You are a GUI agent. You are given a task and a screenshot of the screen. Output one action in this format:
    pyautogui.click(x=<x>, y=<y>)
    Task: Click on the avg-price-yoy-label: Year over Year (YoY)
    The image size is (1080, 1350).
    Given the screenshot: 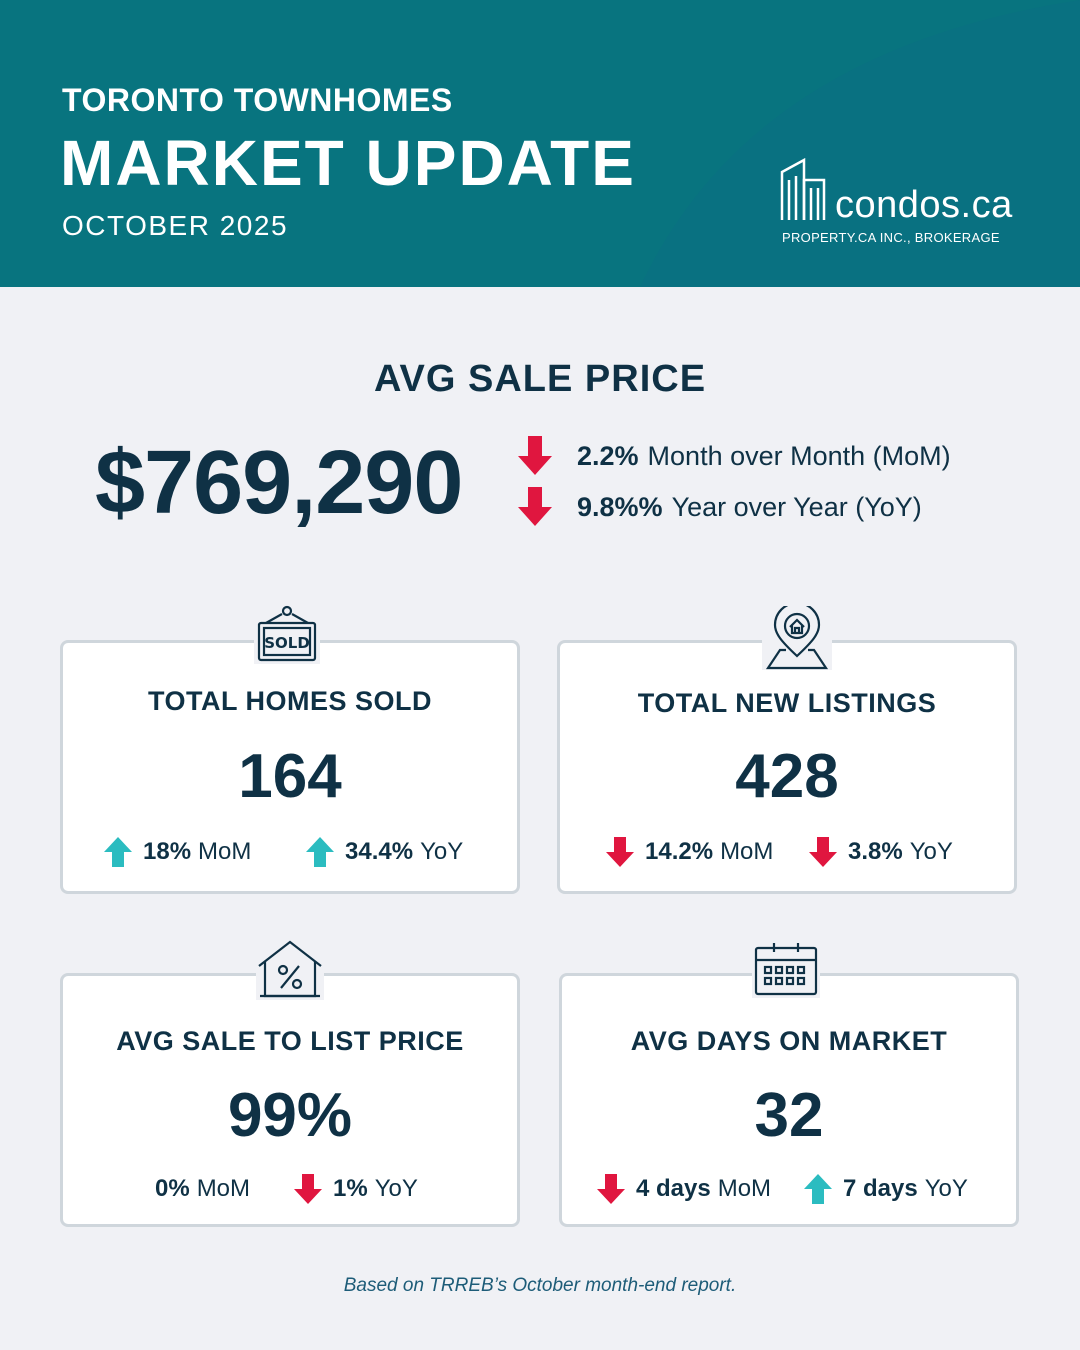 What is the action you would take?
    pyautogui.click(x=796, y=506)
    